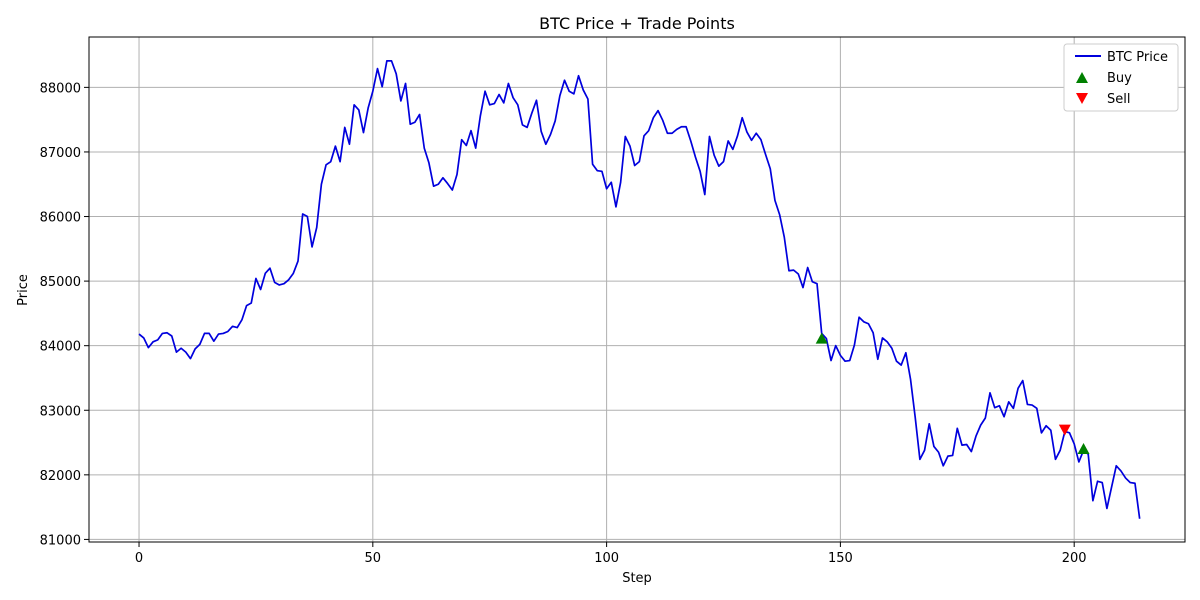  I want to click on marker-layer, so click(952, 393).